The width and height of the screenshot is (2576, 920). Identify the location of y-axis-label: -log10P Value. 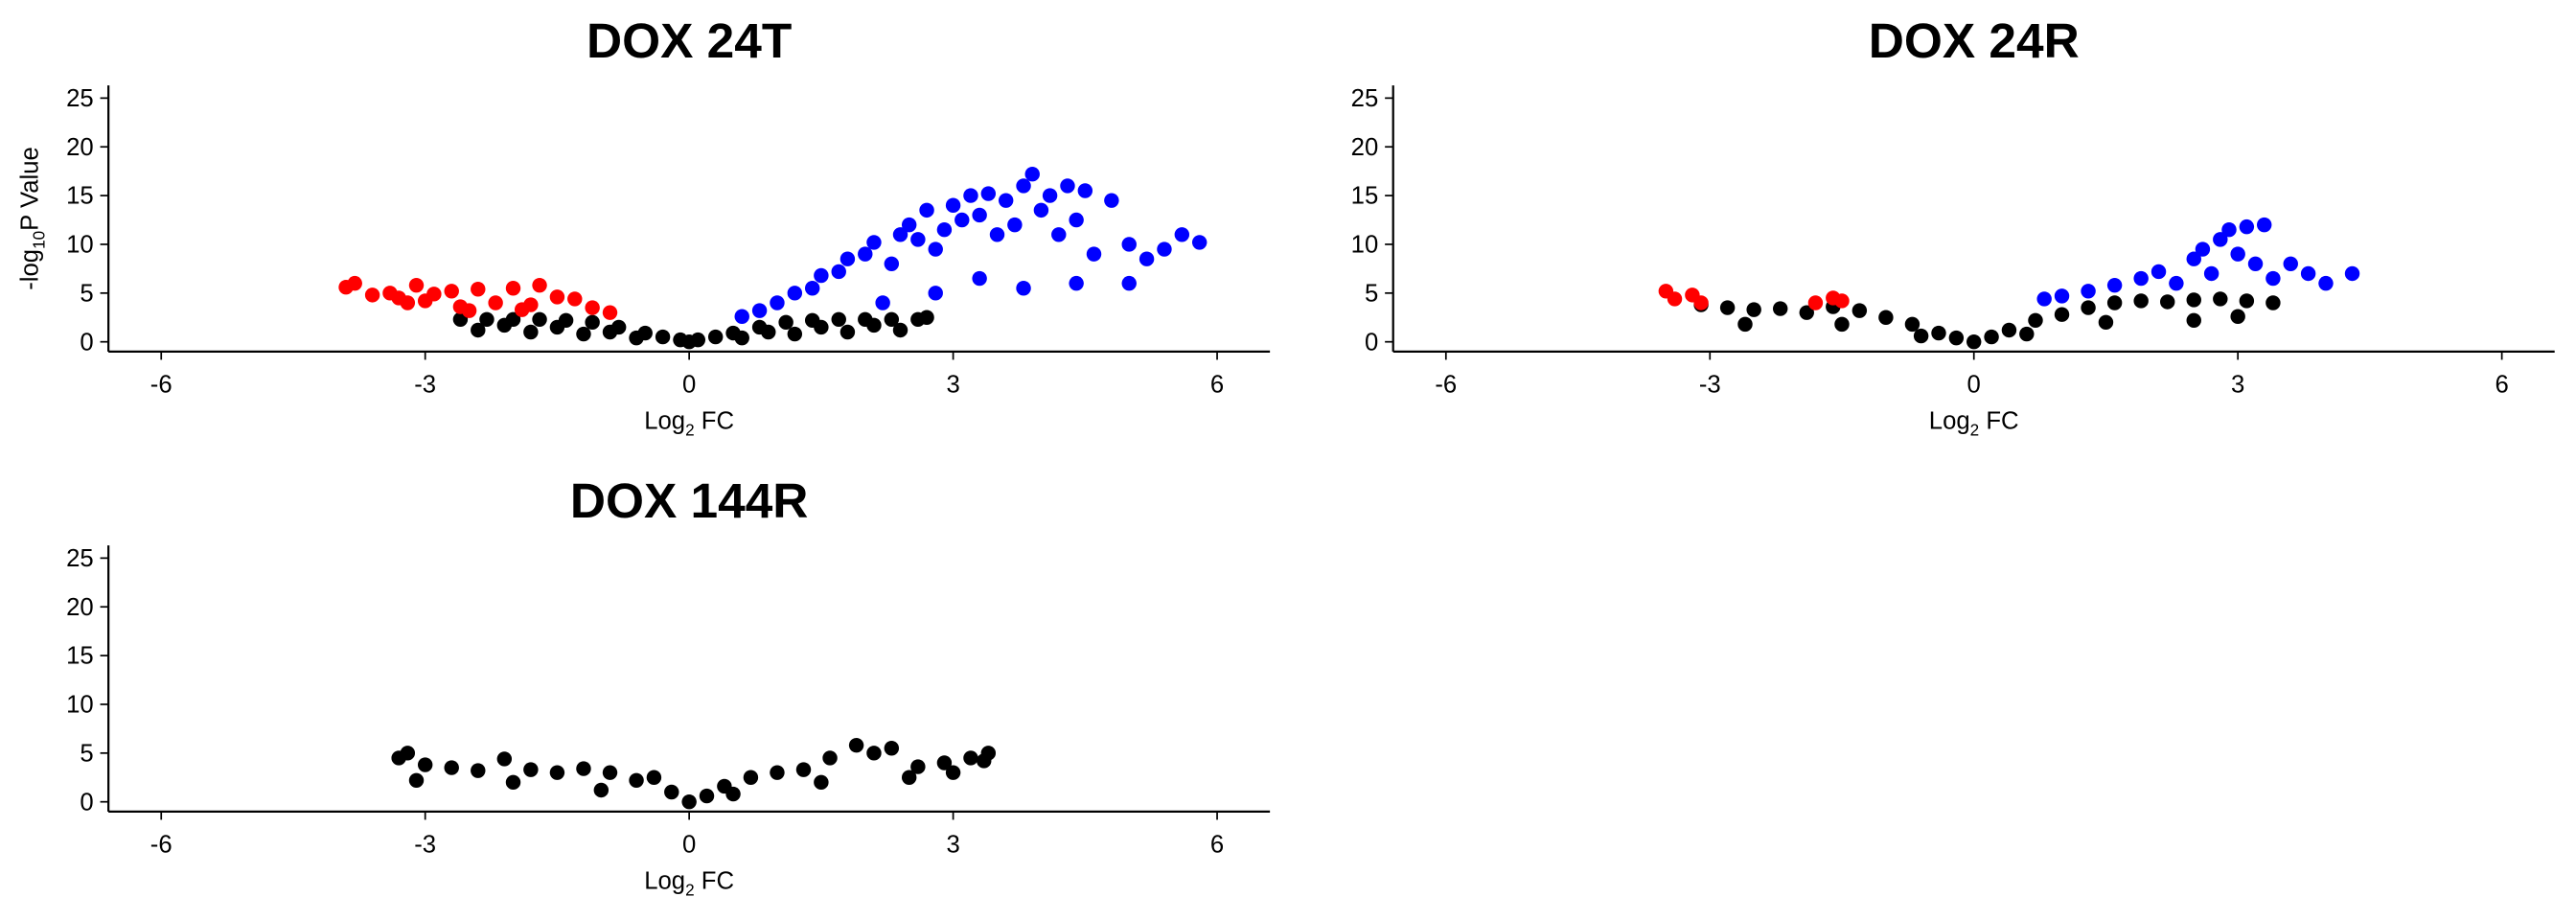
(32, 218).